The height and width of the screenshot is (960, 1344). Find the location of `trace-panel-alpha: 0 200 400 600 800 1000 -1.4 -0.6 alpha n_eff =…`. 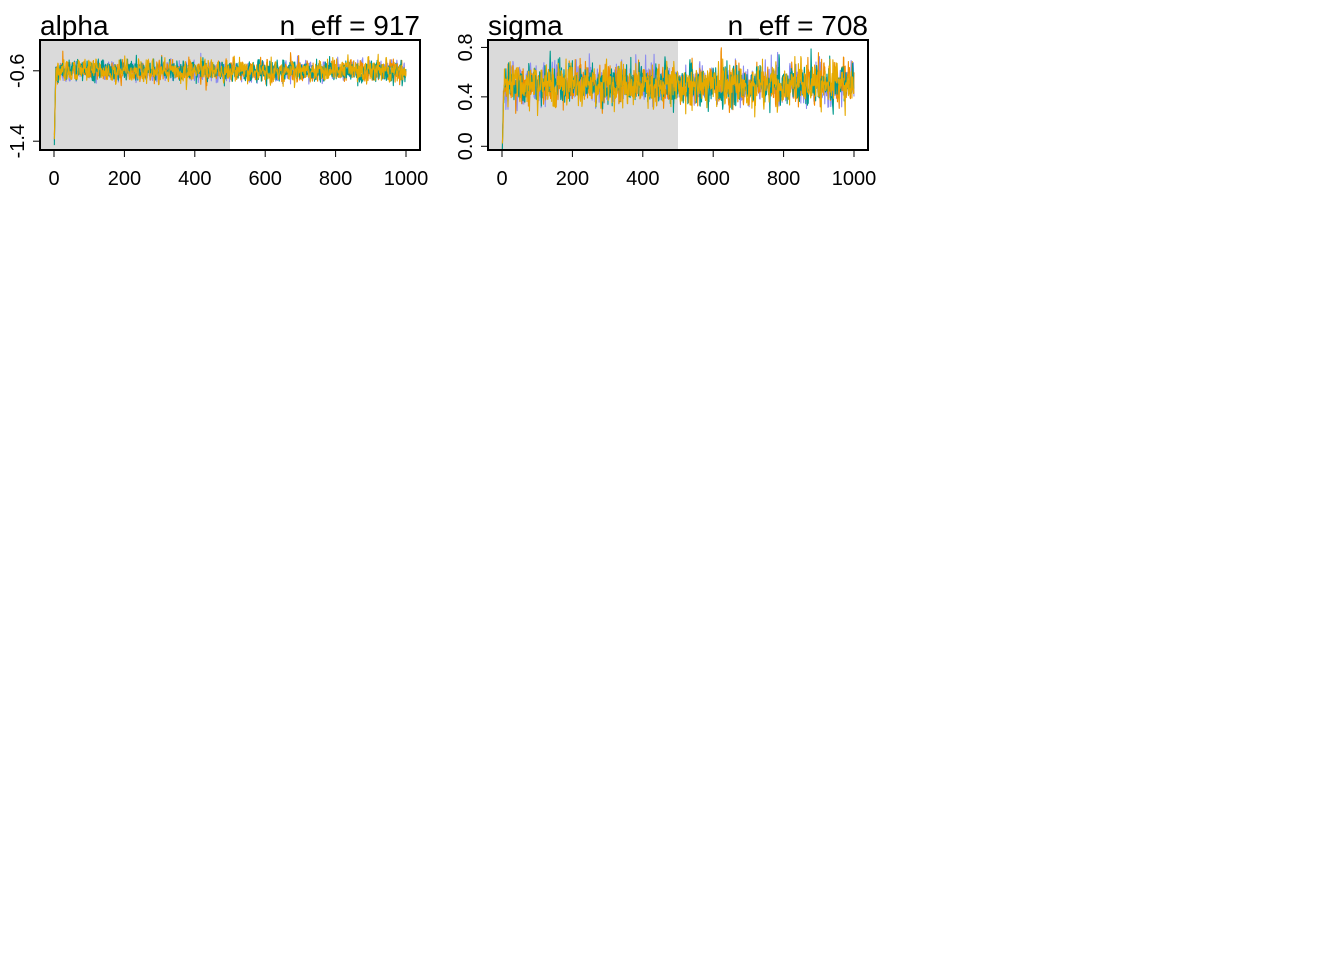

trace-panel-alpha: 0 200 400 600 800 1000 -1.4 -0.6 alpha n_eff =… is located at coordinates (217, 100).